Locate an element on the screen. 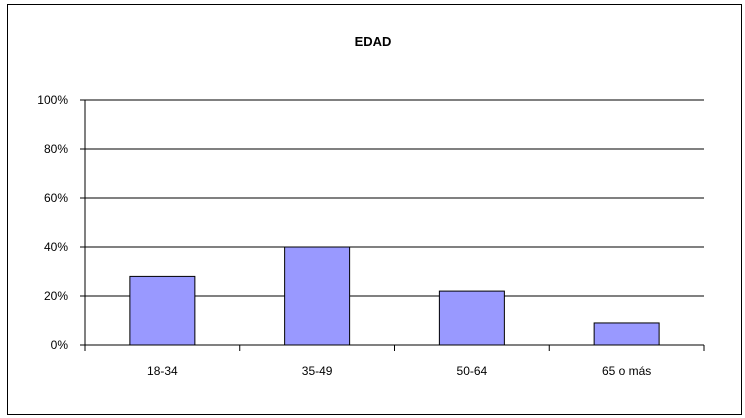  y-tick-label: 0% is located at coordinates (60, 345).